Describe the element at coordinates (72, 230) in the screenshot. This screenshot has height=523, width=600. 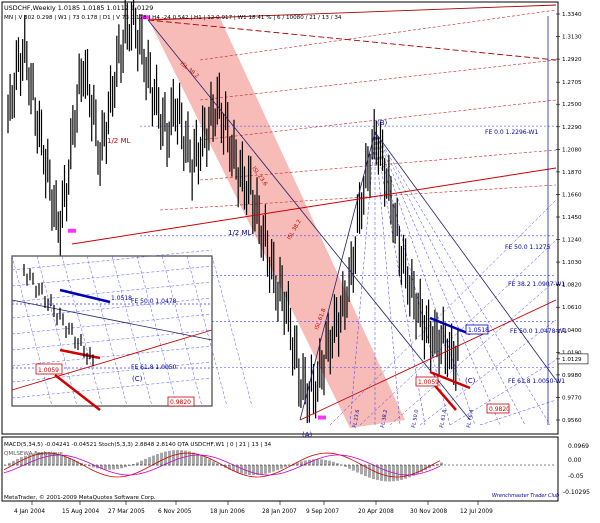
I see `low-marker` at that location.